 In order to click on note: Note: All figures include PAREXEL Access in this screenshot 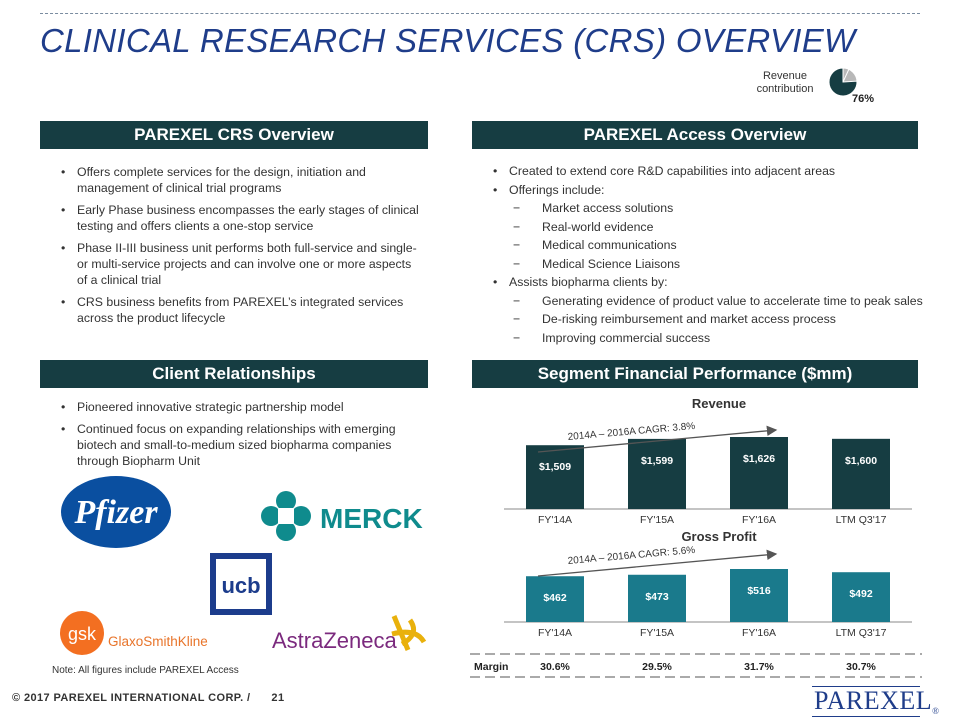, I will do `click(145, 670)`.